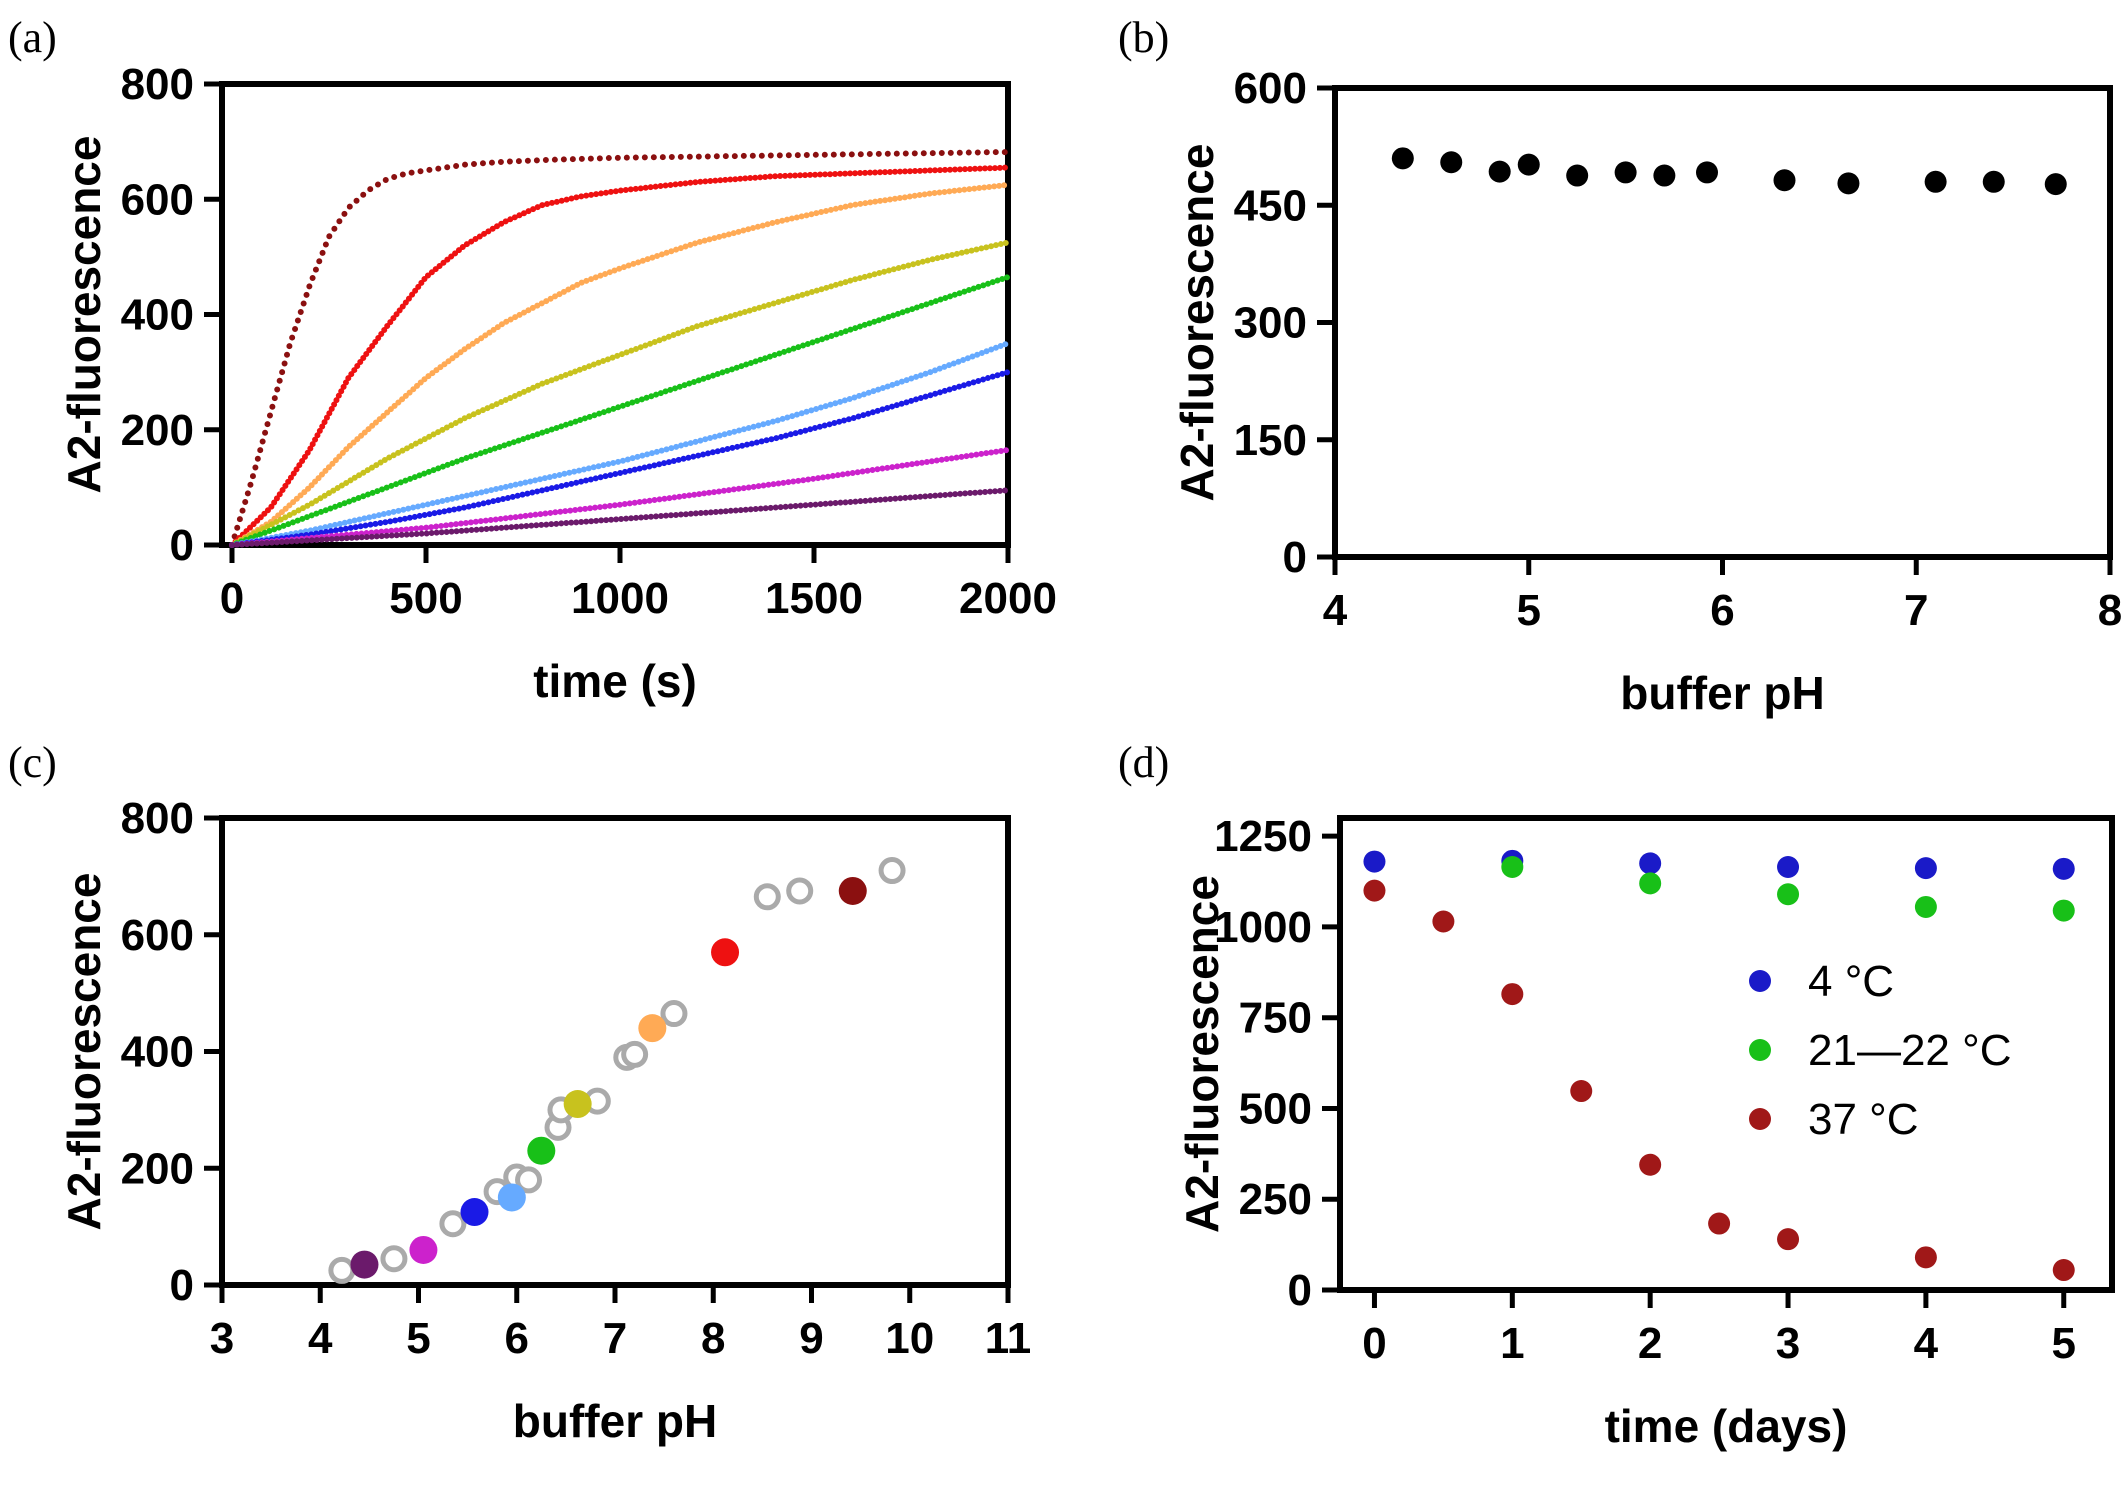 The width and height of the screenshot is (2128, 1487). Describe the element at coordinates (423, 1249) in the screenshot. I see `panel-c-series-2-point` at that location.